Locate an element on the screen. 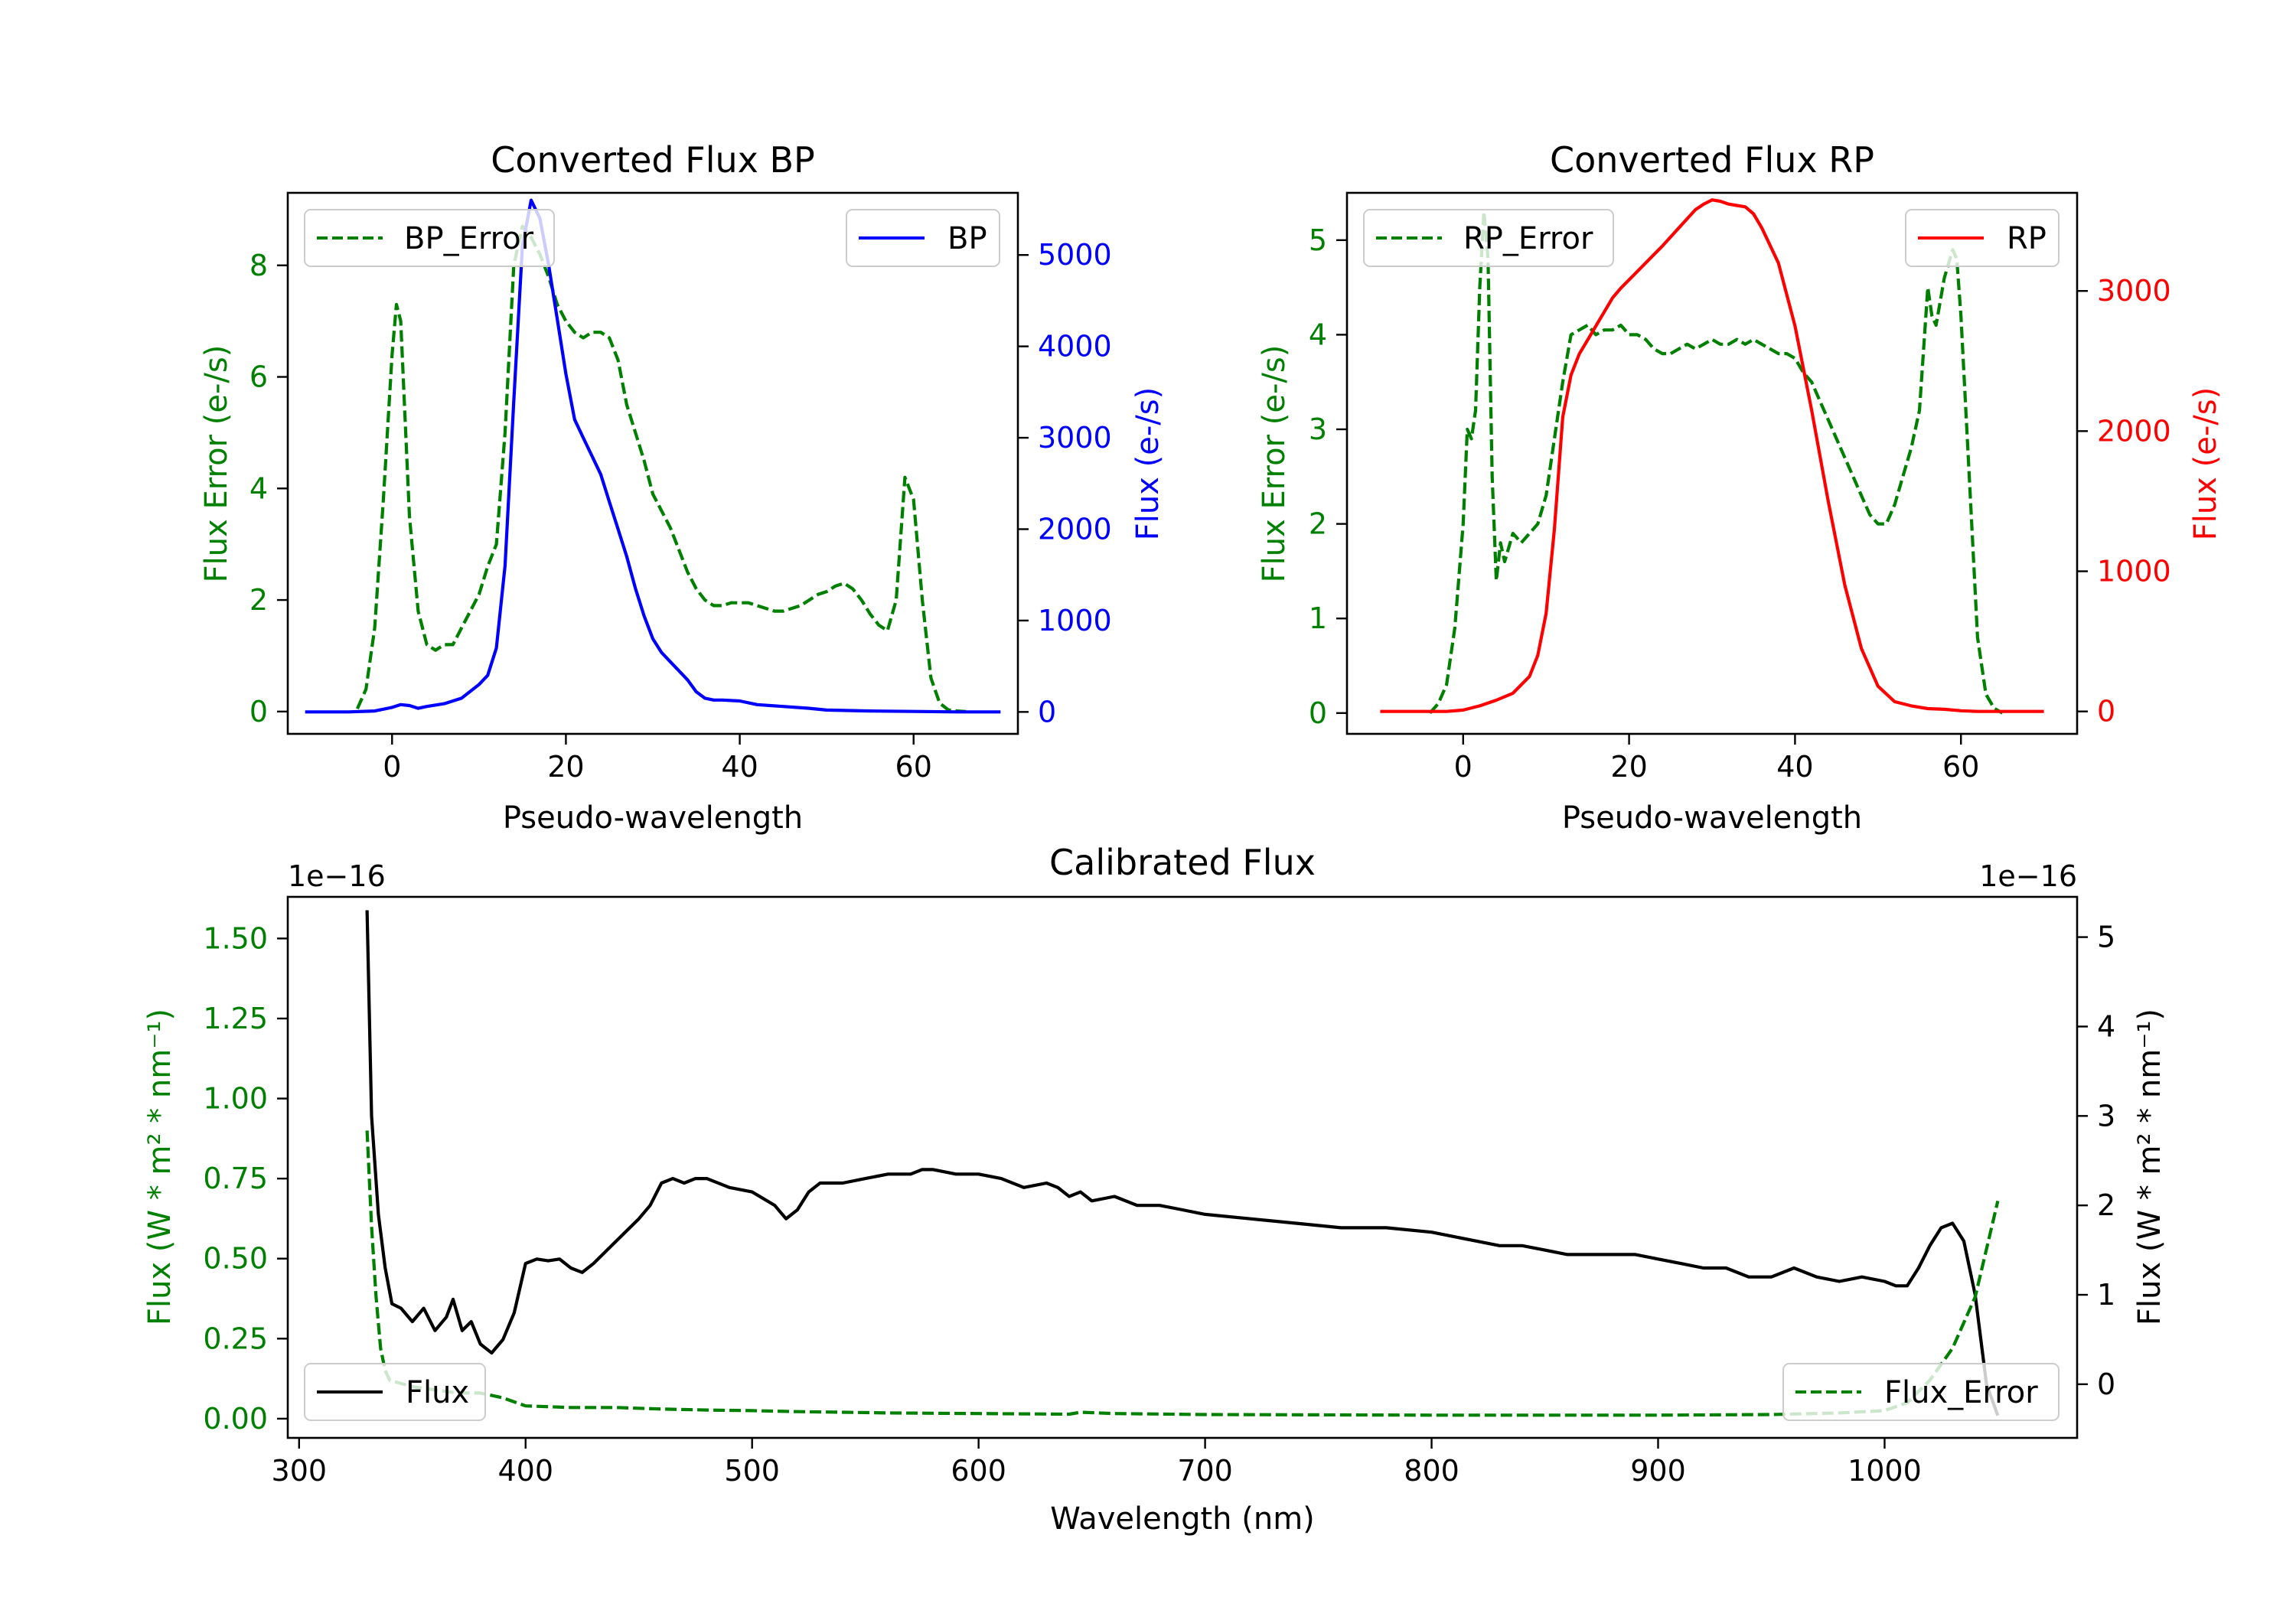 The image size is (2296, 1607). bp-right-y-tick-label: 0 is located at coordinates (1047, 712).